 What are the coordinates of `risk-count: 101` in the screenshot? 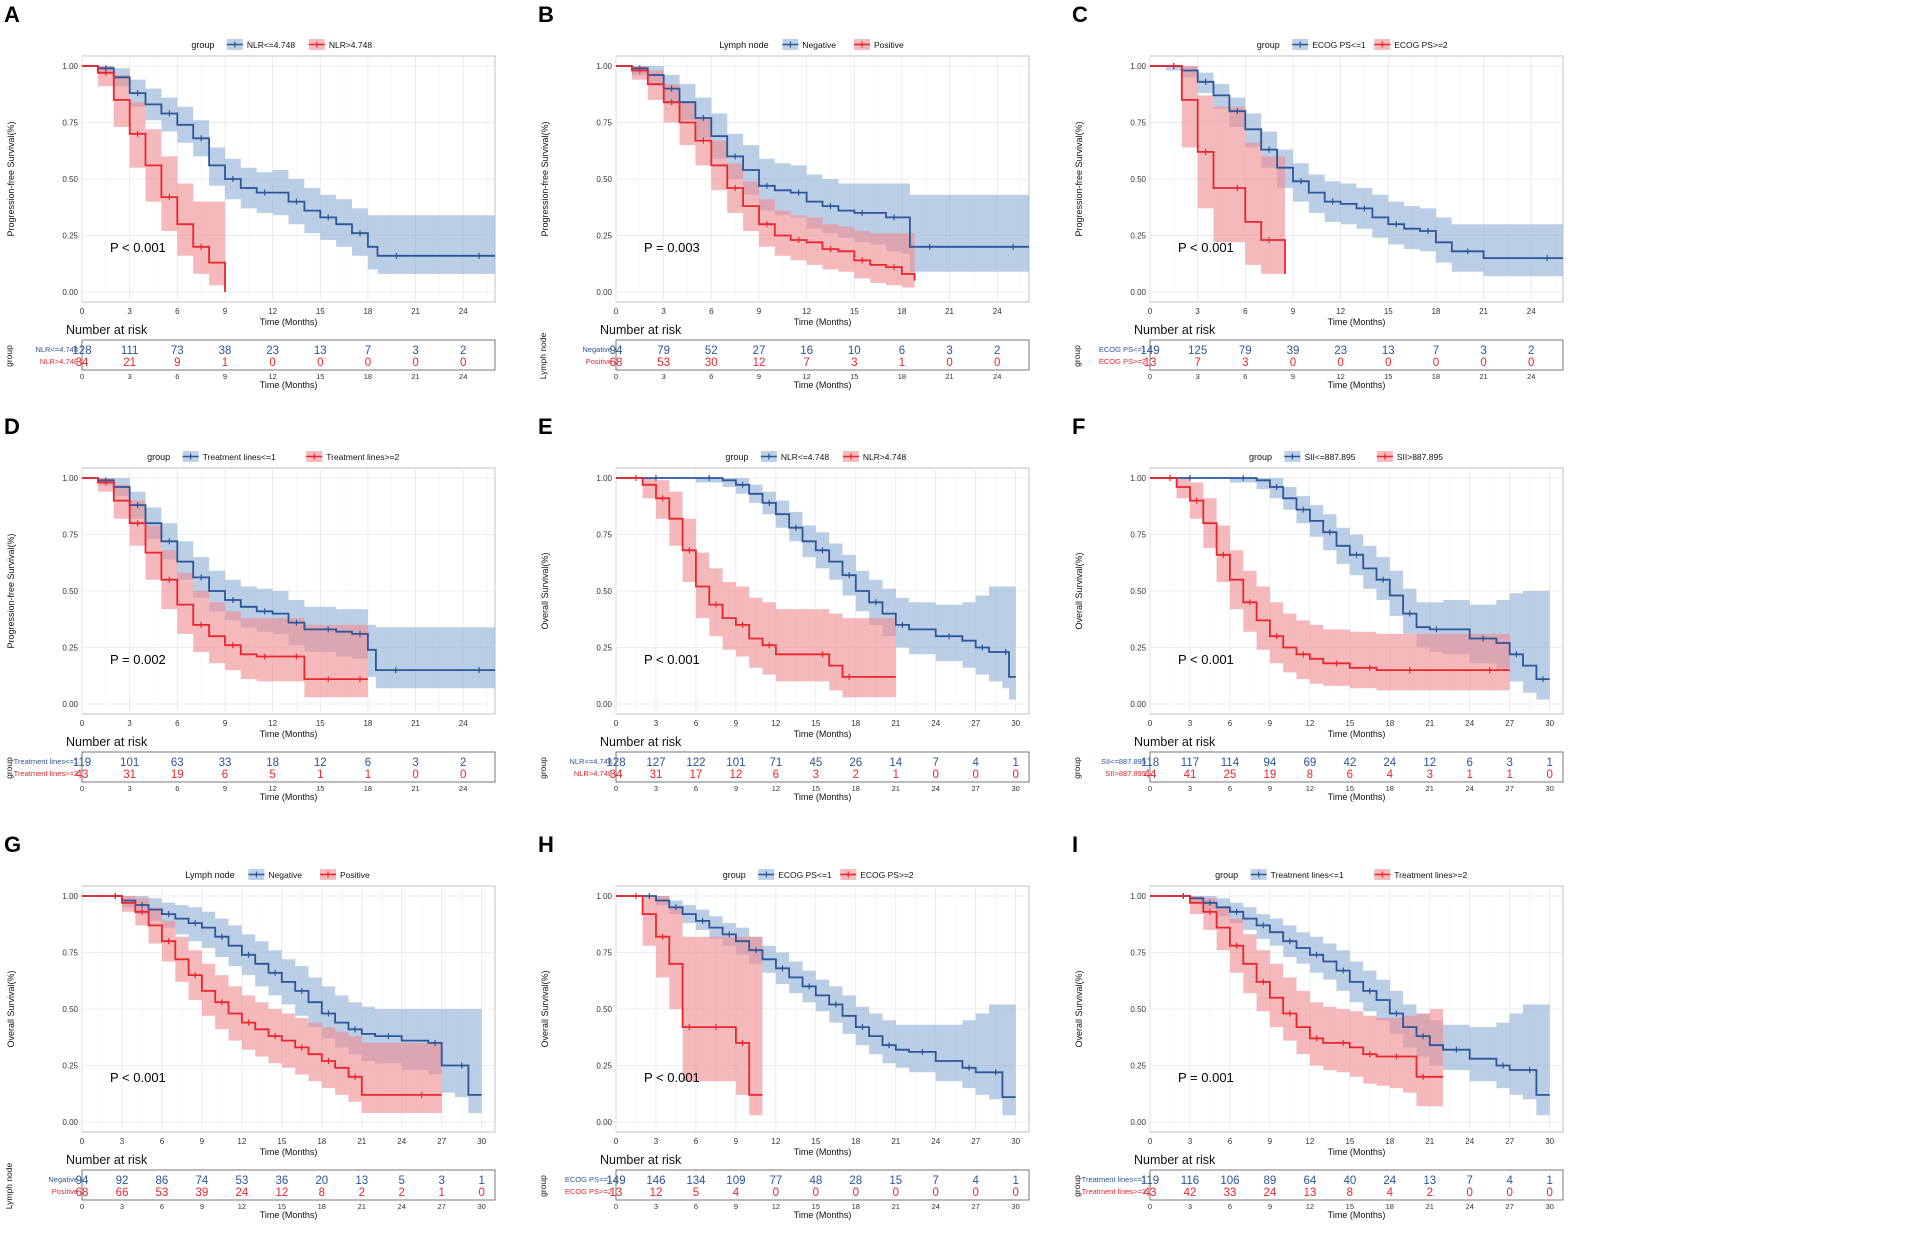 It's located at (735, 763).